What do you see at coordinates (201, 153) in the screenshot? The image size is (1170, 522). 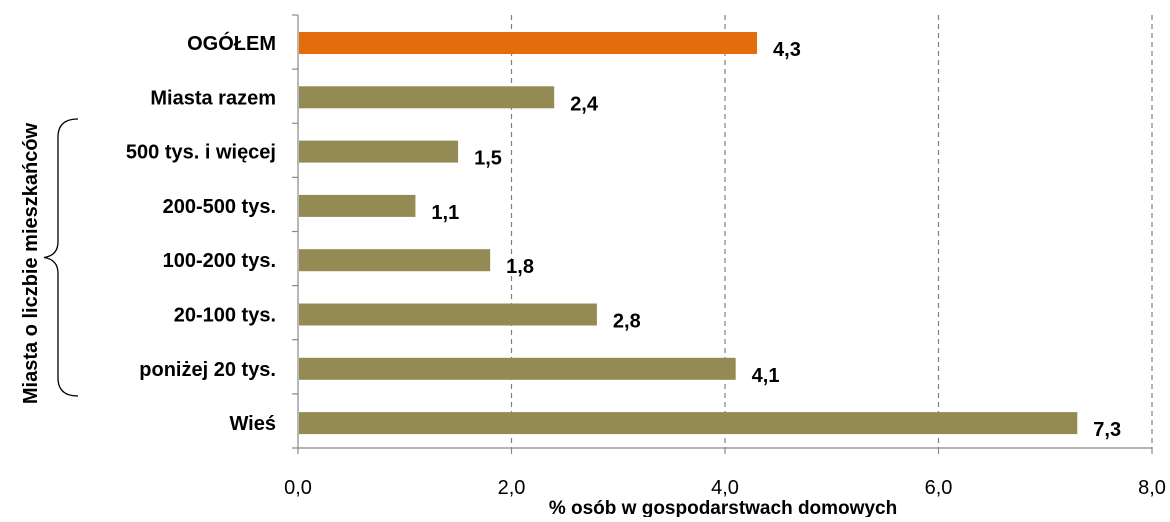 I see `category-label-2: 500 tys. i więcej` at bounding box center [201, 153].